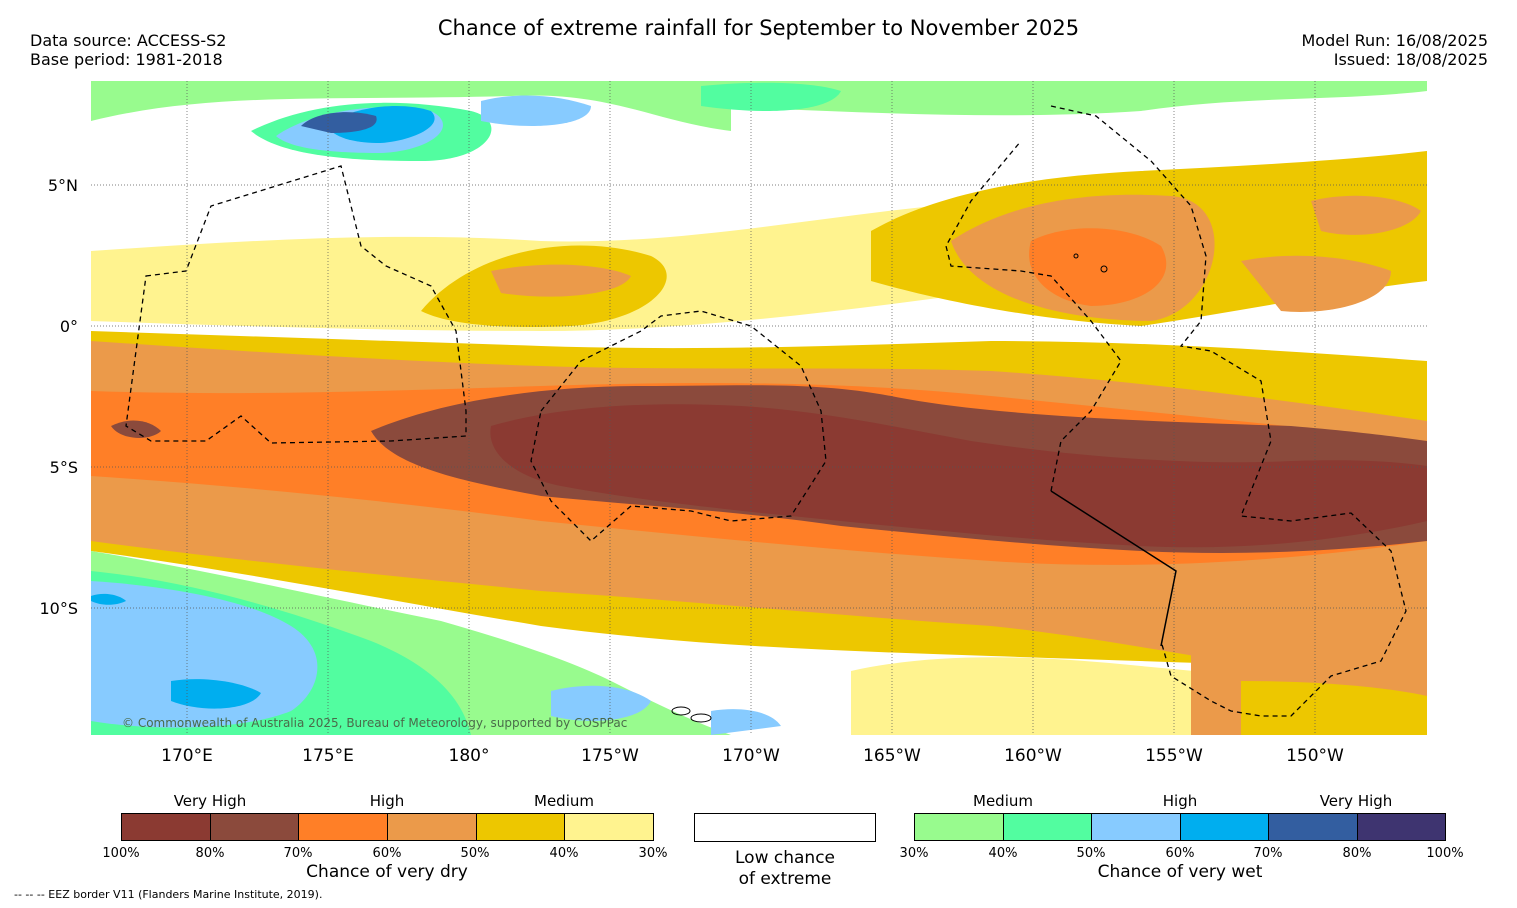 The width and height of the screenshot is (1517, 908). What do you see at coordinates (1033, 756) in the screenshot?
I see `lon-label: 160°W` at bounding box center [1033, 756].